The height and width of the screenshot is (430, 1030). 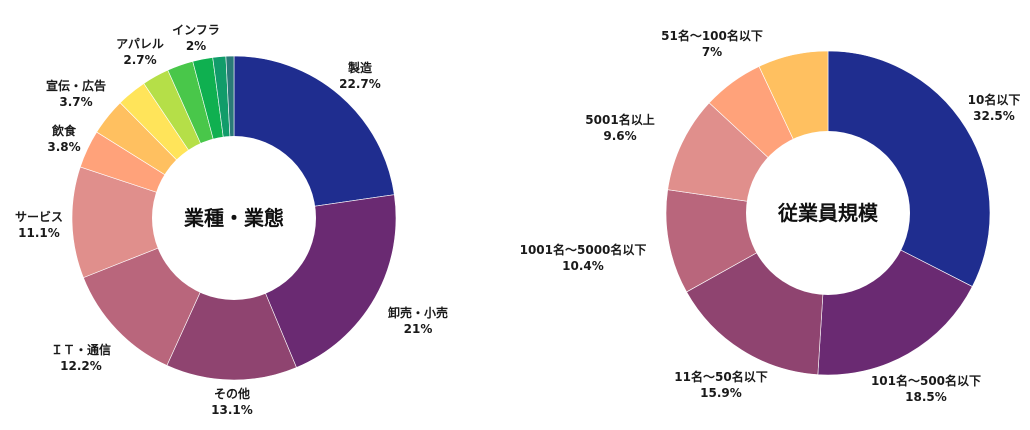 I want to click on slice-label: サービス, so click(x=39, y=216).